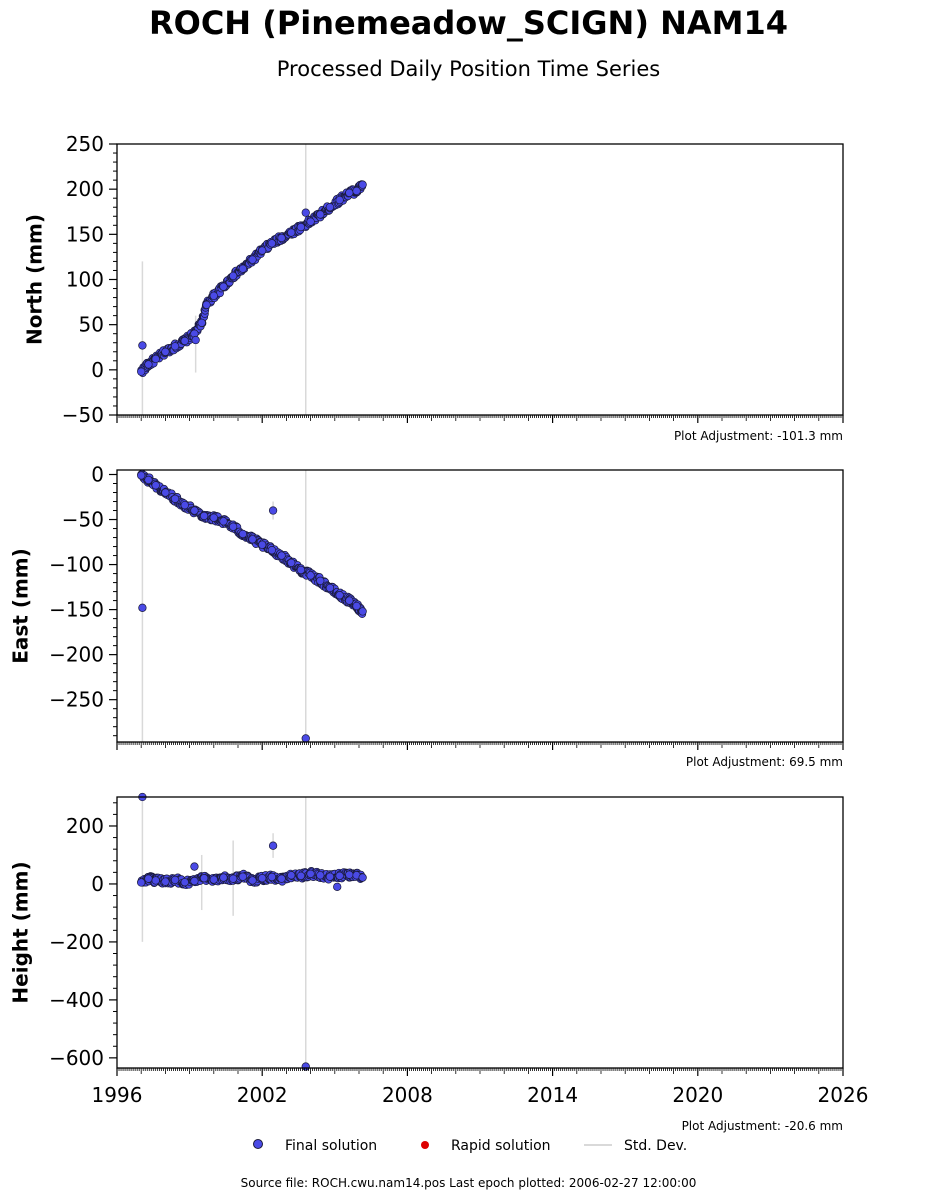 This screenshot has width=937, height=1200. Describe the element at coordinates (76, 610) in the screenshot. I see `y-tick-label: −150` at that location.